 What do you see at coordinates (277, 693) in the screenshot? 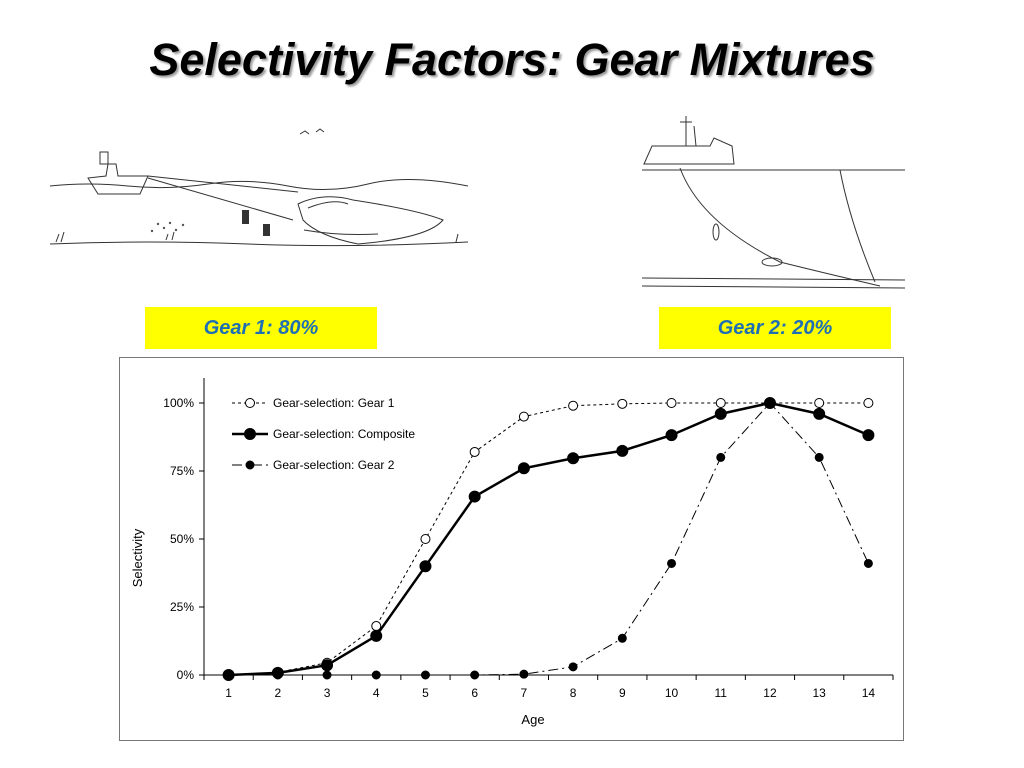
I see `x-tick-label: 2` at bounding box center [277, 693].